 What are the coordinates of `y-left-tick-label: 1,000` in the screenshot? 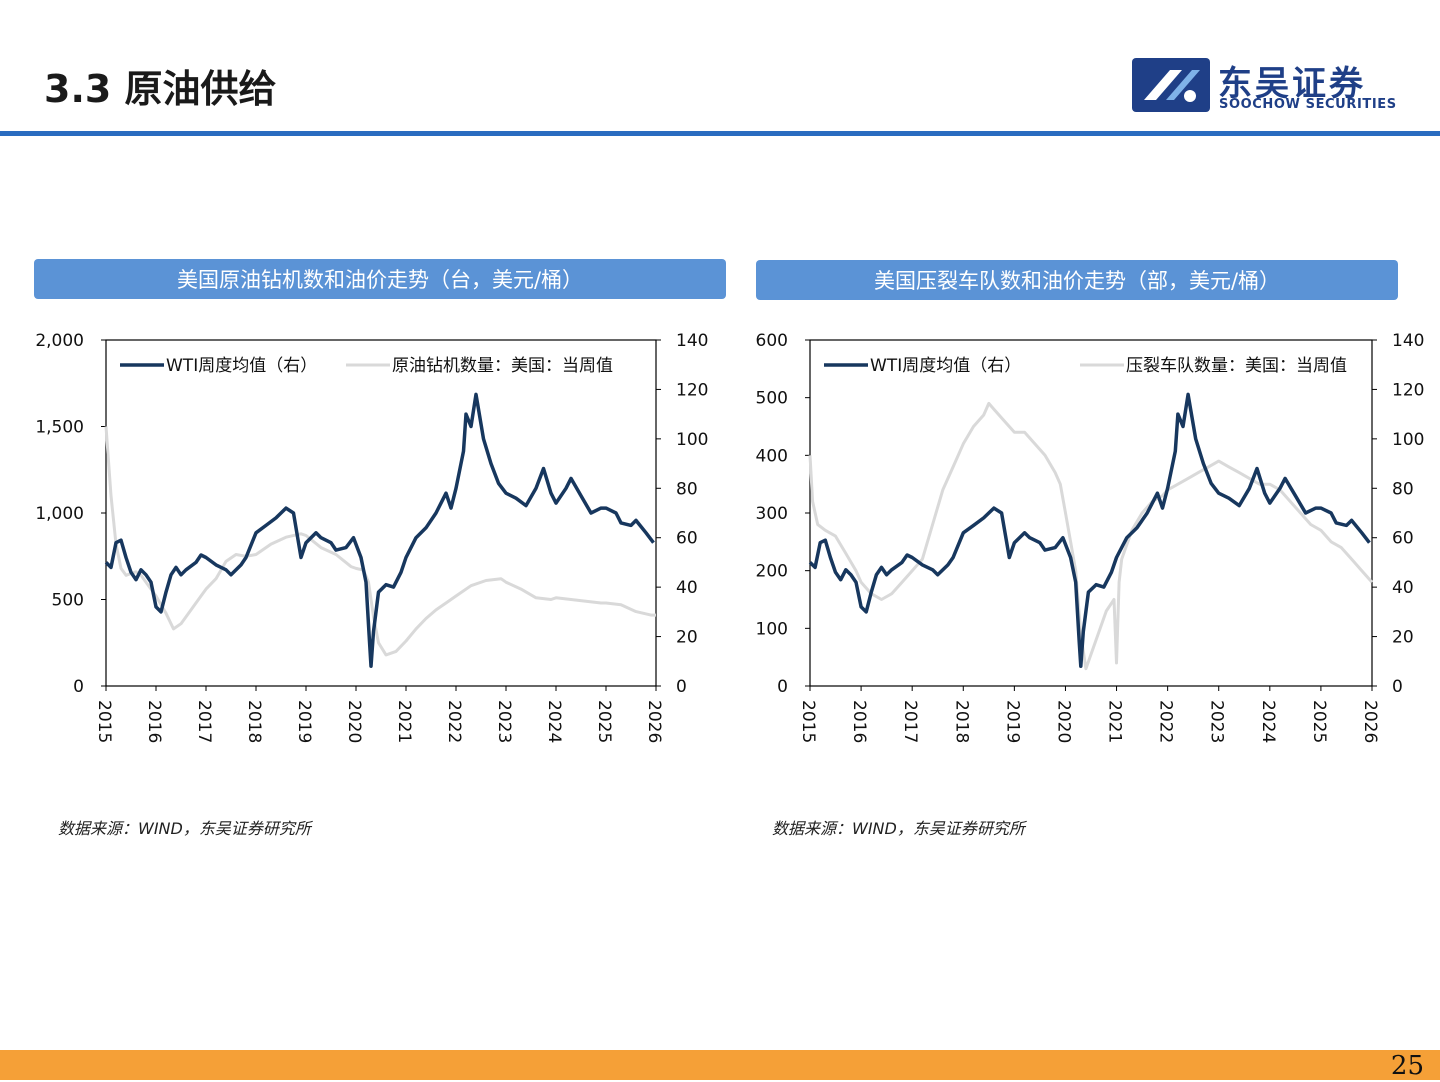 It's located at (59, 514).